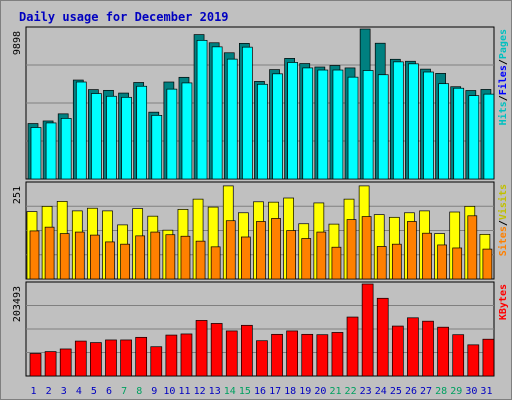  I want to click on x-tick-label-21: 21, so click(335, 391).